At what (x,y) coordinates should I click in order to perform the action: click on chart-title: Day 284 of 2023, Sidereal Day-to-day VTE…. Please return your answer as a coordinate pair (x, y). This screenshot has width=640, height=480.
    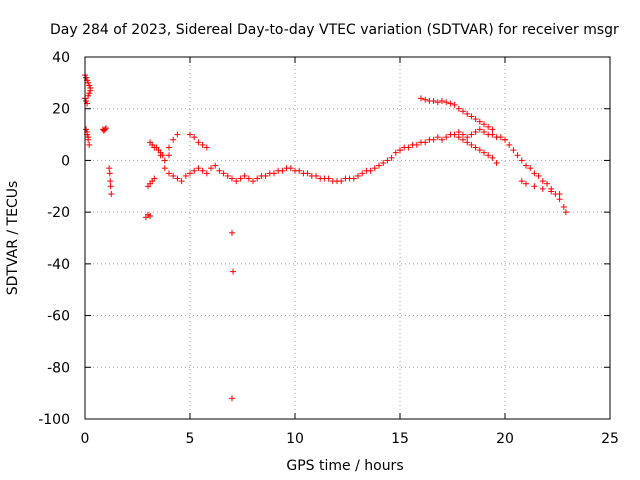
    Looking at the image, I should click on (334, 30).